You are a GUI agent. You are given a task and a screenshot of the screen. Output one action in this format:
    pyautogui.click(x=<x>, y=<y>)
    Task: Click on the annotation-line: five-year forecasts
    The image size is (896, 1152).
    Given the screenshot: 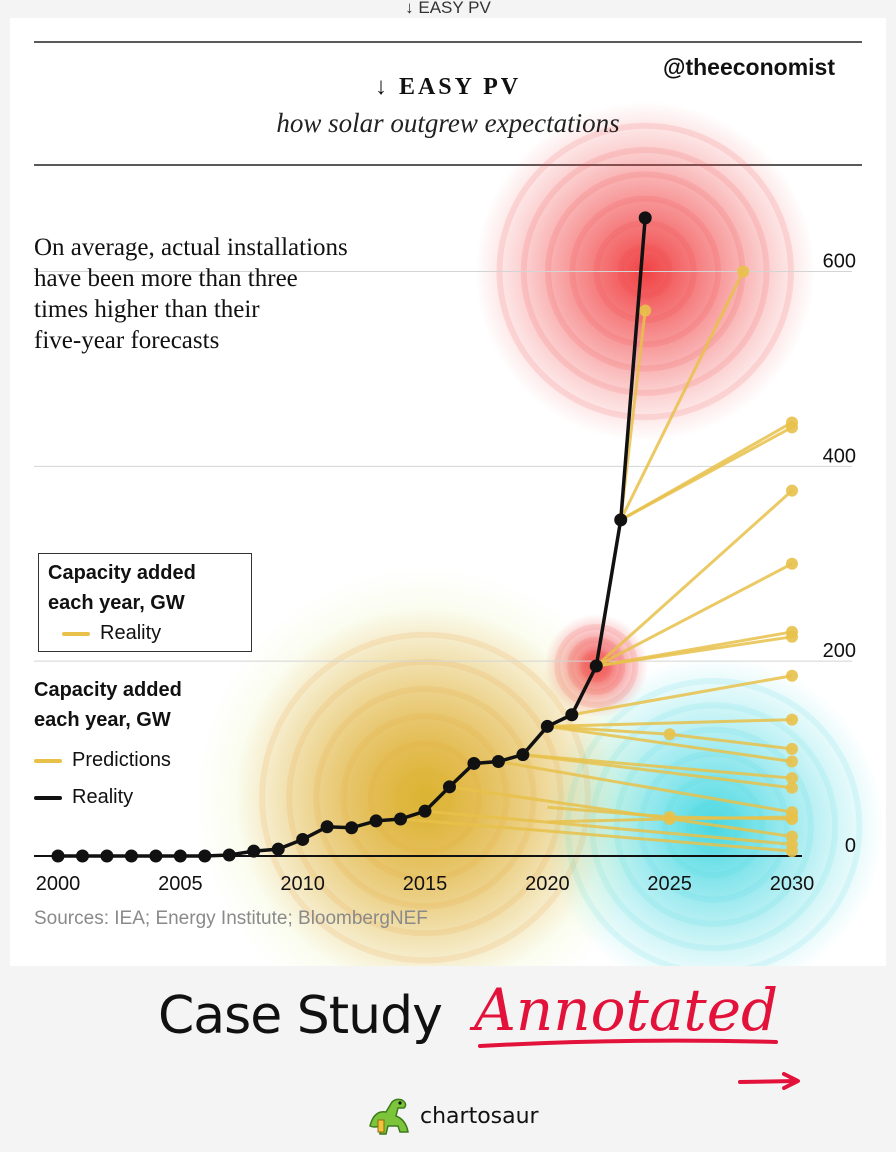 What is the action you would take?
    pyautogui.click(x=127, y=340)
    